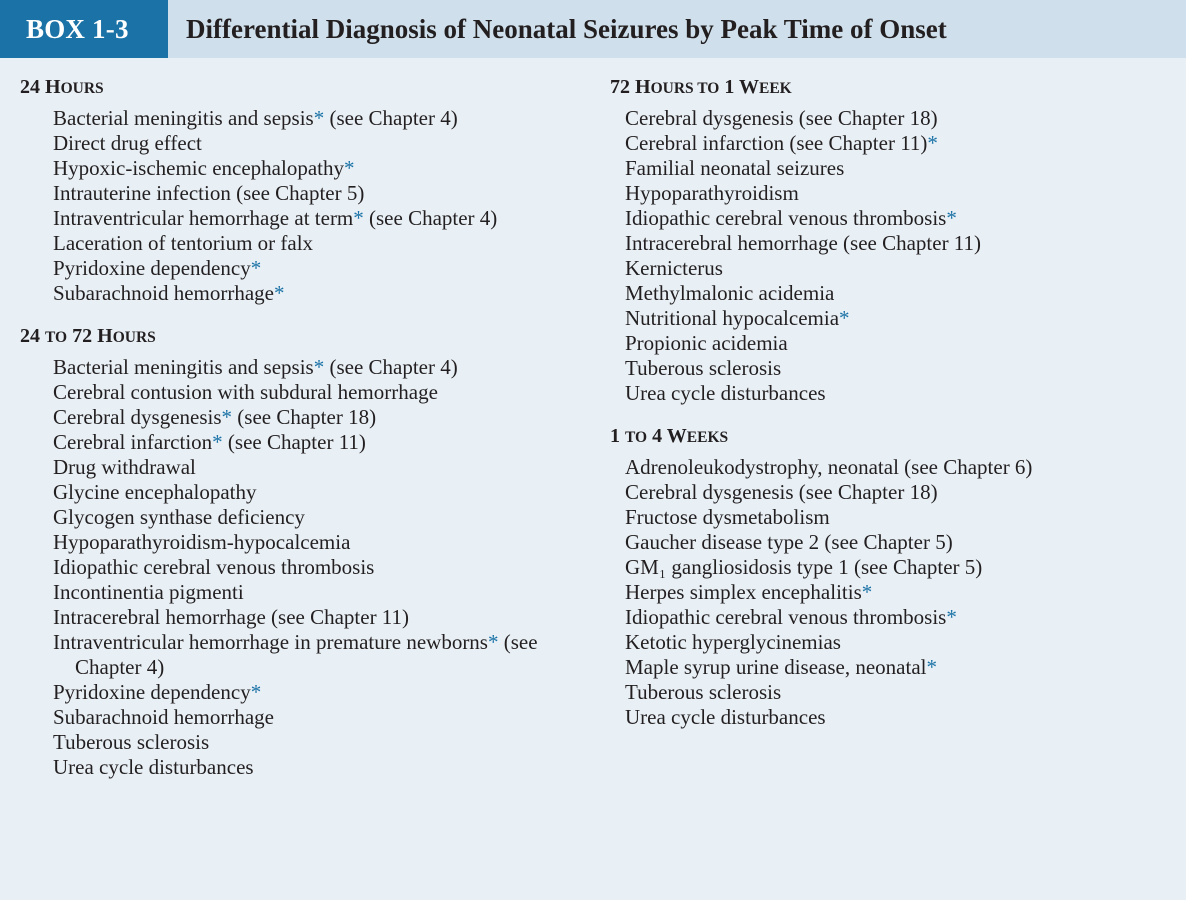 Image resolution: width=1186 pixels, height=900 pixels. I want to click on list-item: Pyridoxine dependency*, so click(305, 692).